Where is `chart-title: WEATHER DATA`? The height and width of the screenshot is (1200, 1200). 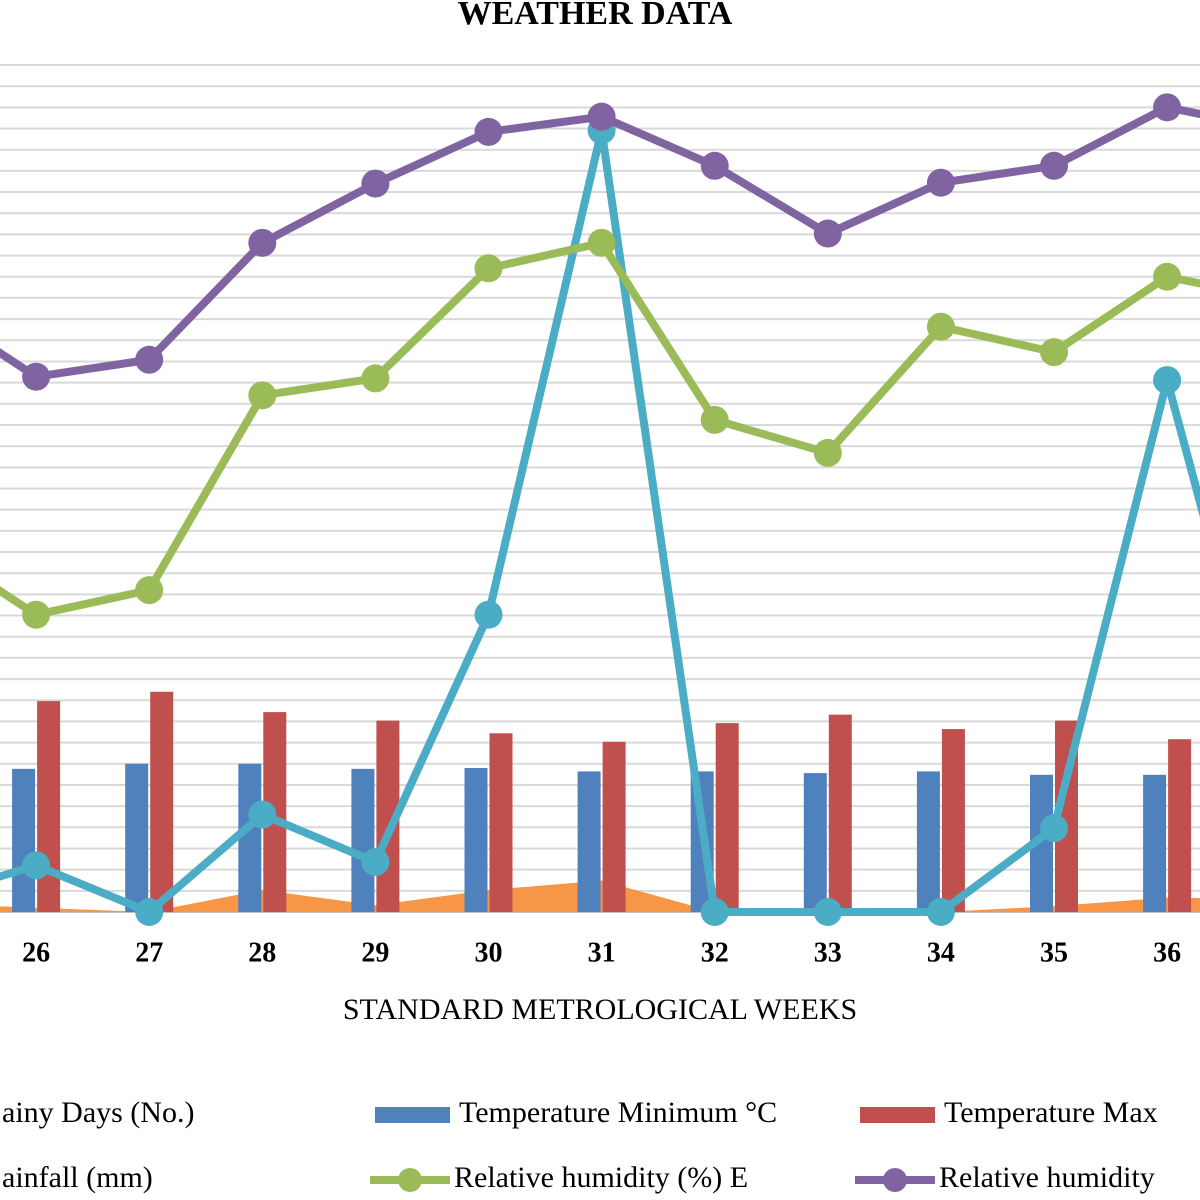
chart-title: WEATHER DATA is located at coordinates (595, 16).